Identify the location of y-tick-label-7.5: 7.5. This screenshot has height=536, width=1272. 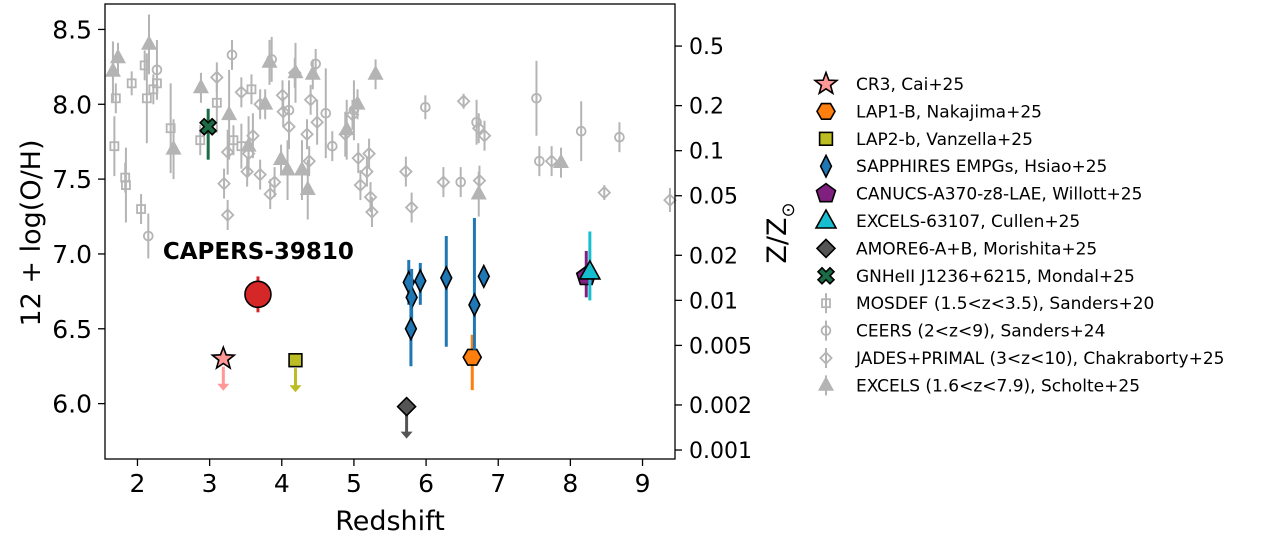
(72, 179).